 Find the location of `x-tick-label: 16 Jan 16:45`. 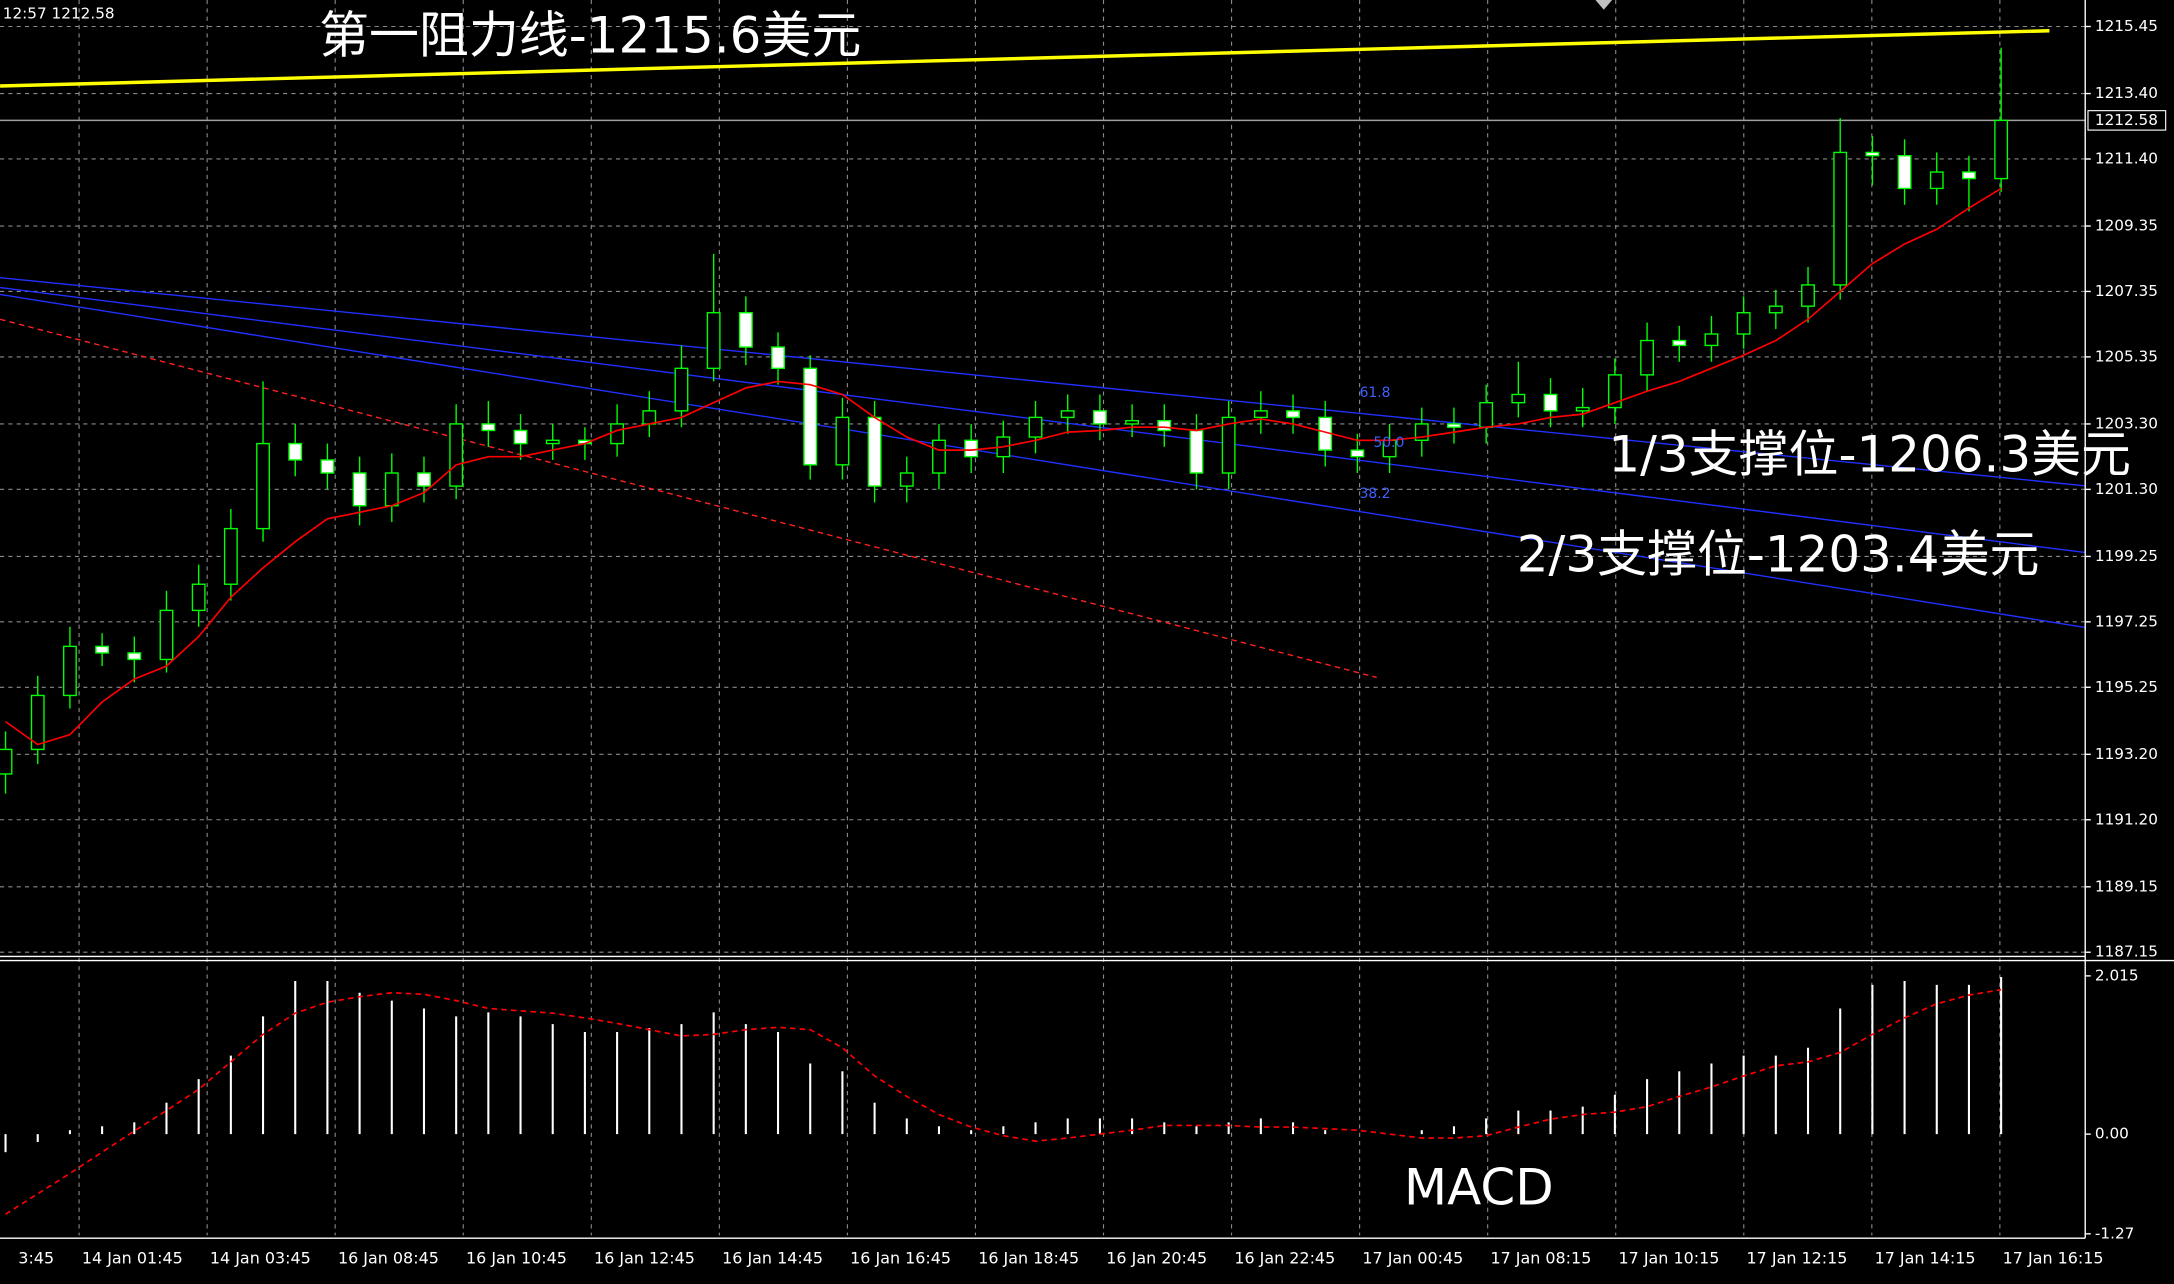

x-tick-label: 16 Jan 16:45 is located at coordinates (900, 1258).